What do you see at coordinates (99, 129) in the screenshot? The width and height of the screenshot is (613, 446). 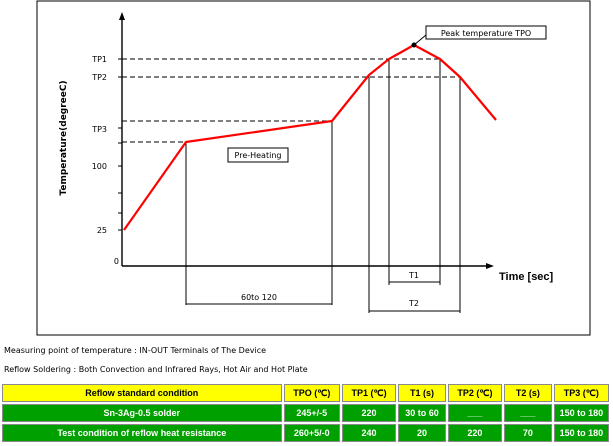 I see `y-tick-label-tp3: TP3` at bounding box center [99, 129].